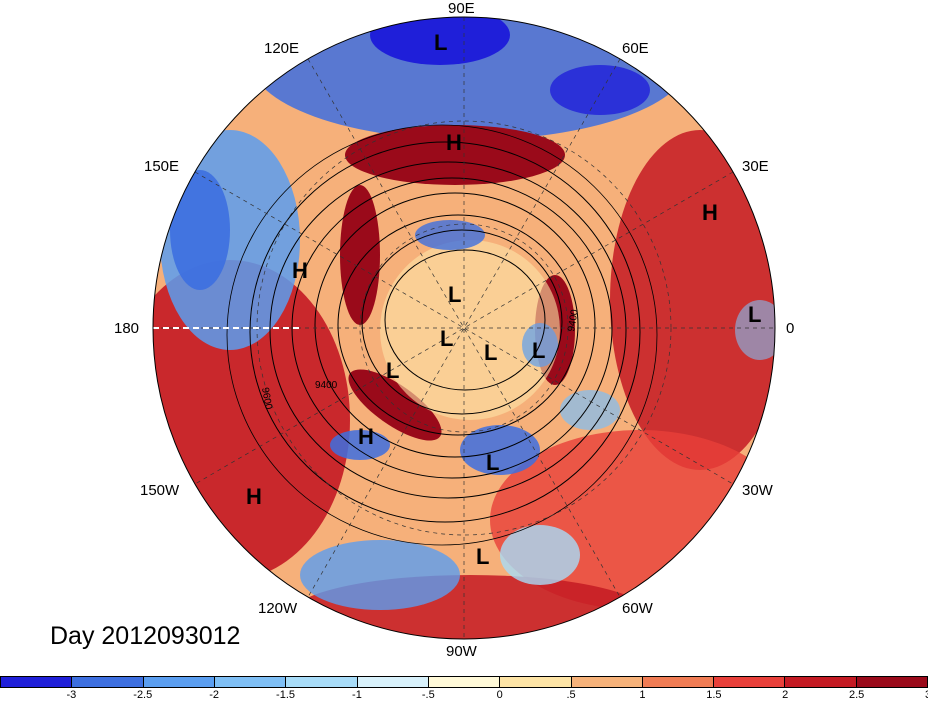  I want to click on contour-label: 9600, so click(266, 399).